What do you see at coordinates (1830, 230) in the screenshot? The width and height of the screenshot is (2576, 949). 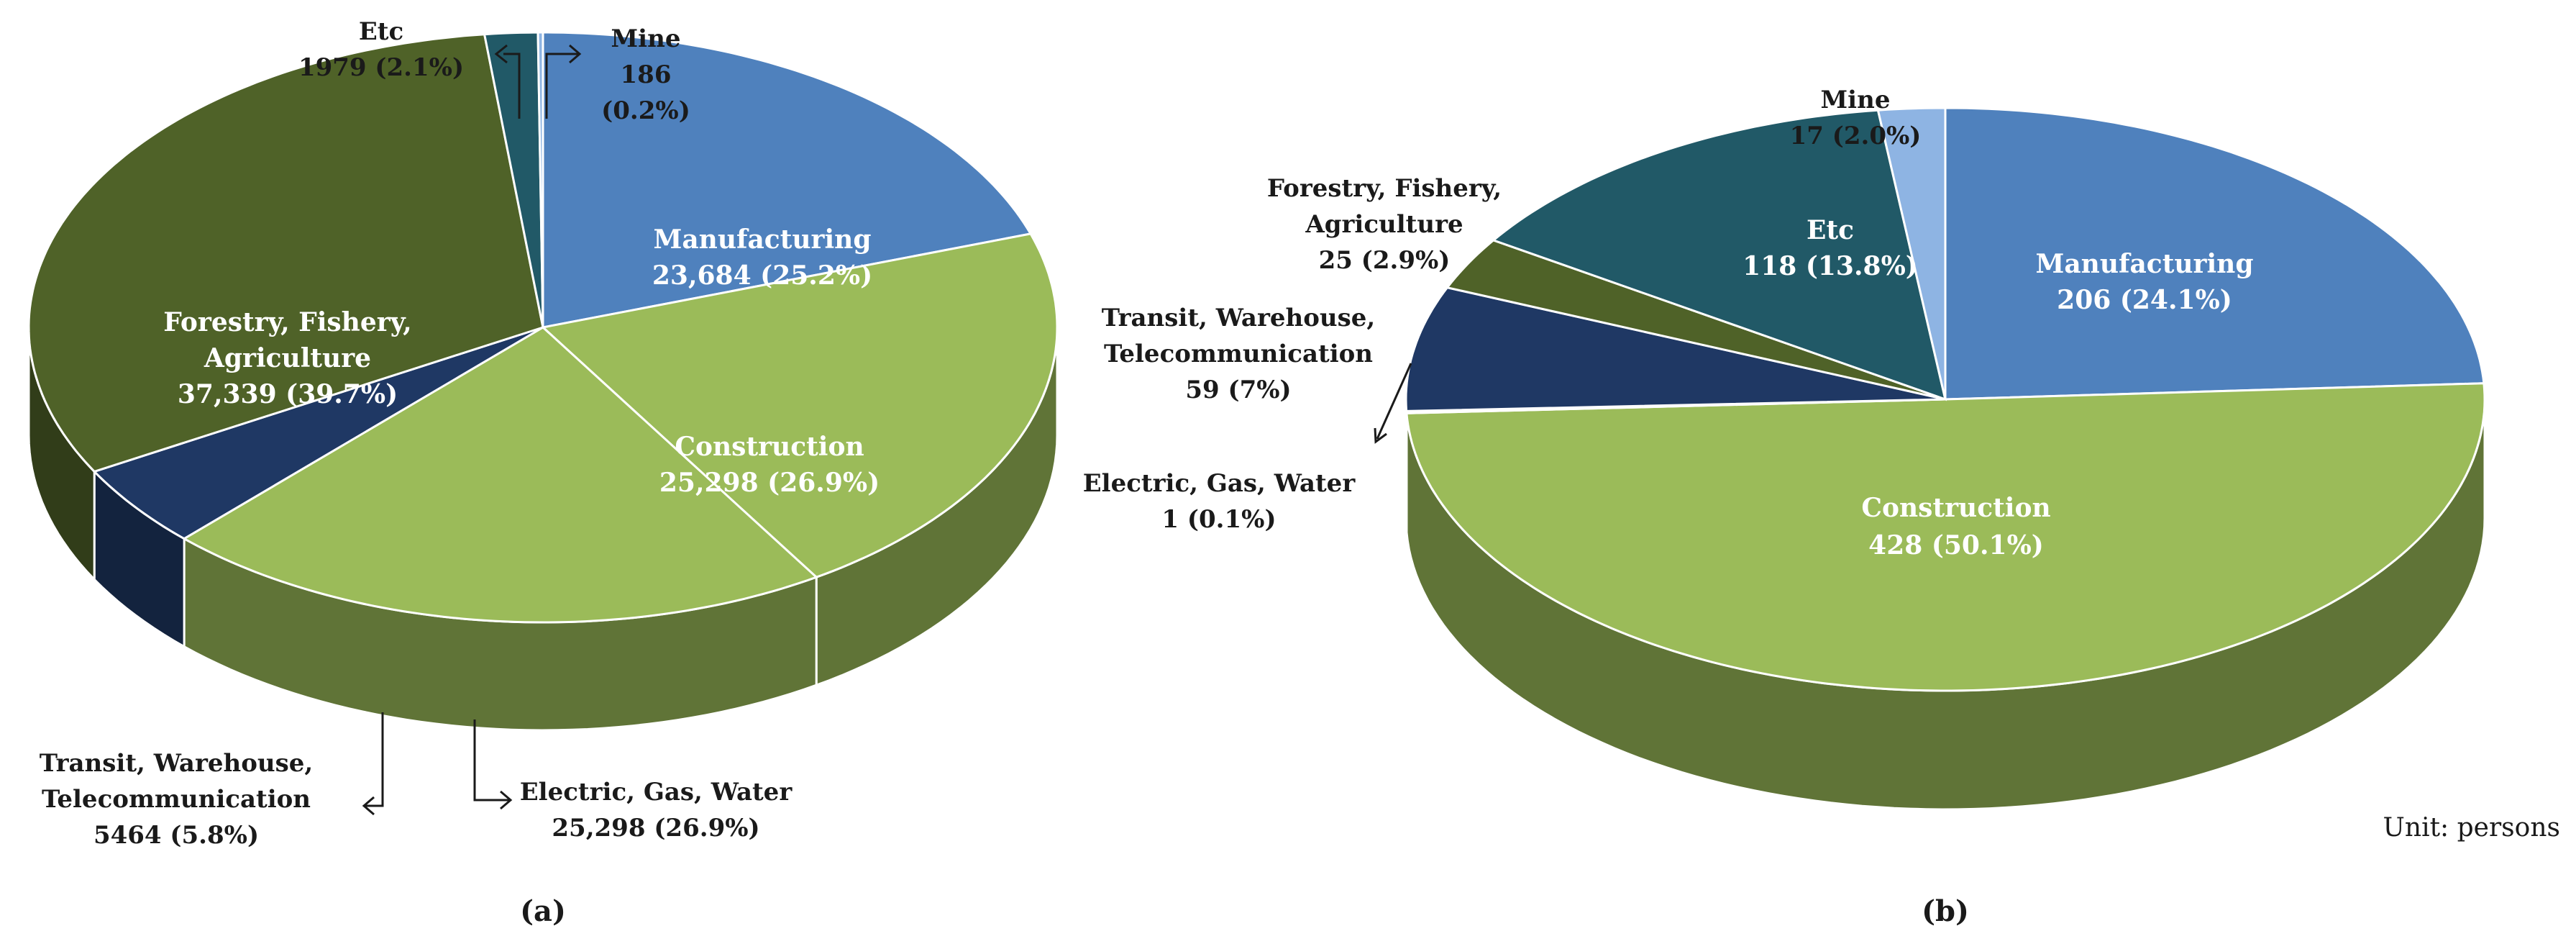 I see `label-b-etc-name: Etc` at bounding box center [1830, 230].